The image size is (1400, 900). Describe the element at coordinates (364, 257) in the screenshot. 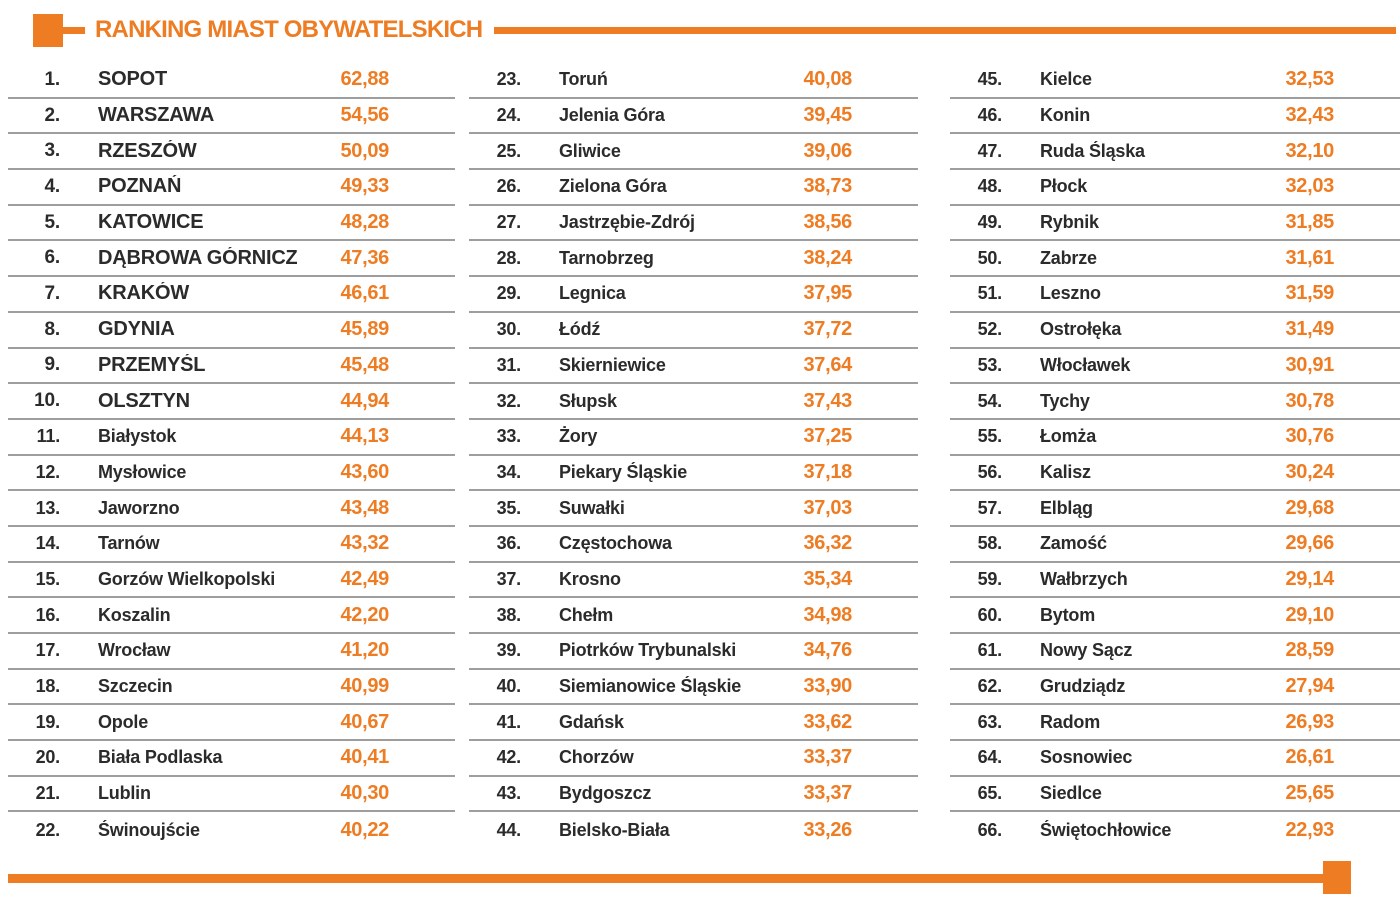

I see `city-score: 47,36` at that location.